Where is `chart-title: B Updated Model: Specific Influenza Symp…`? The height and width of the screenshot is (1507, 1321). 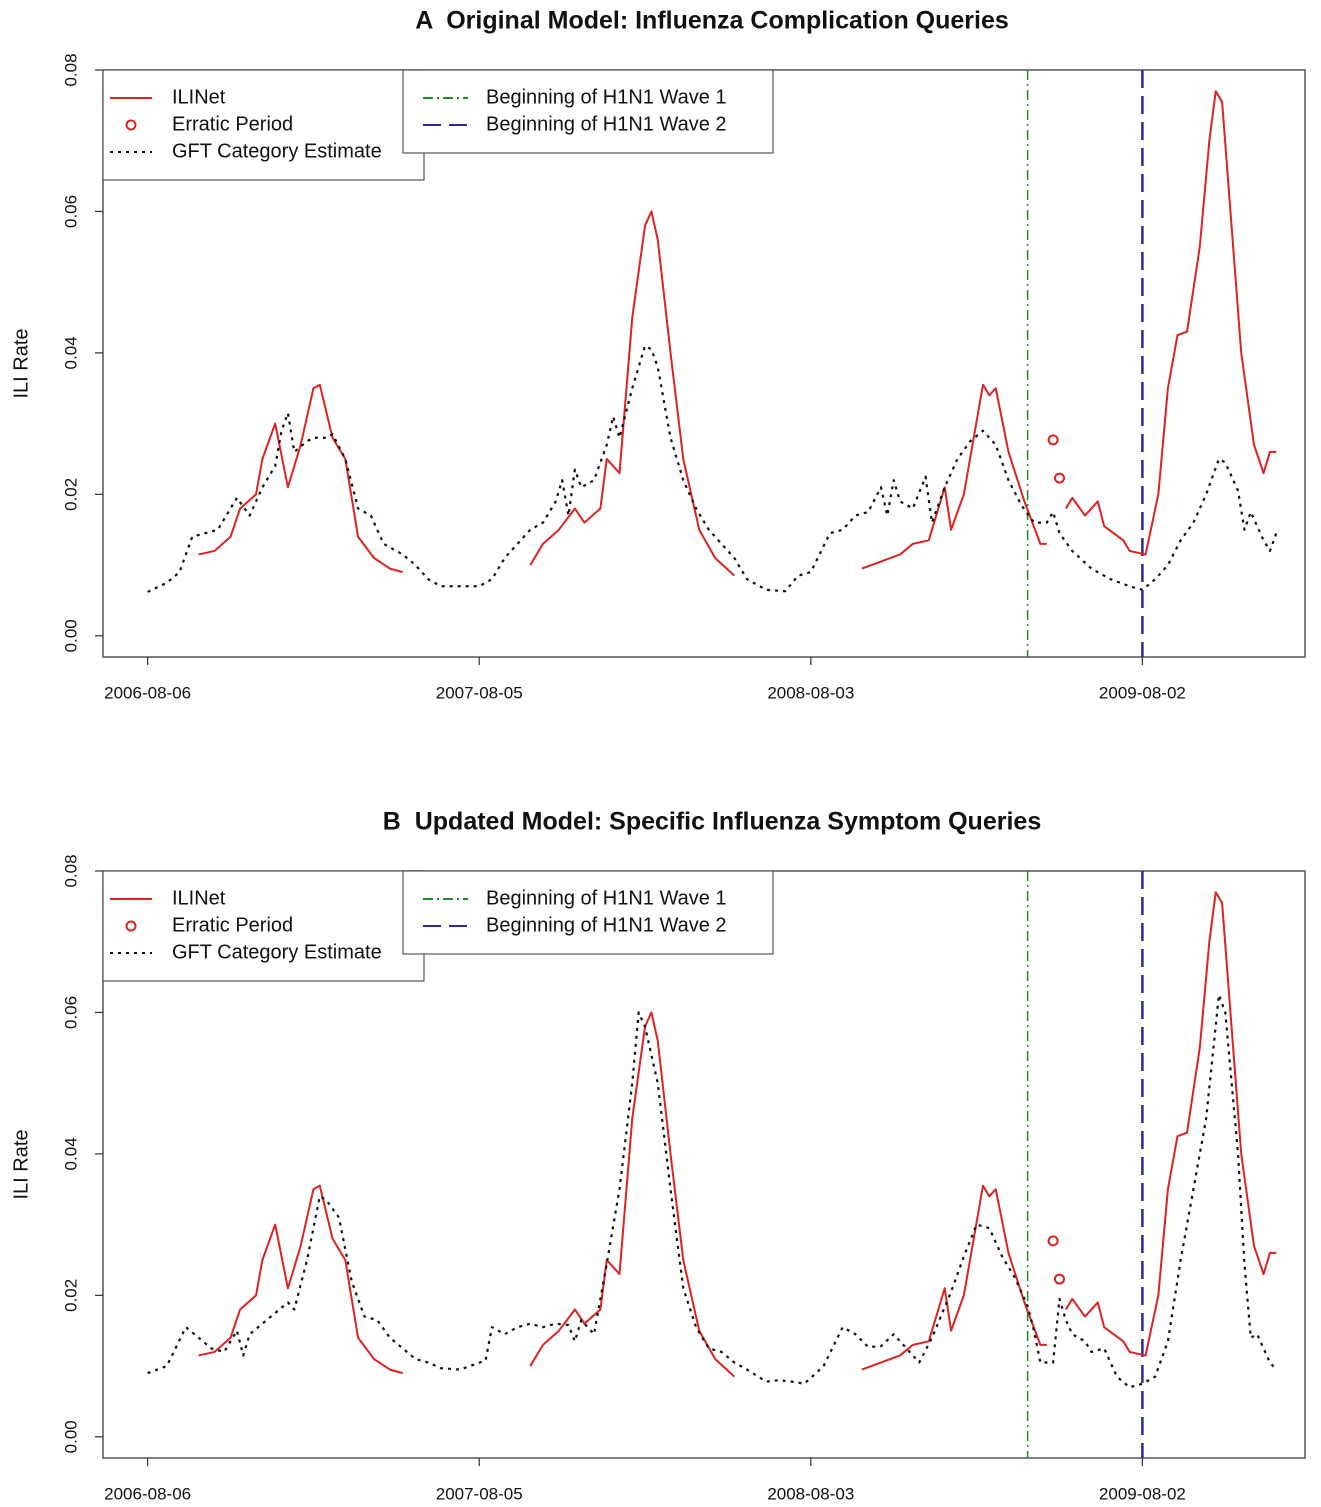 chart-title: B Updated Model: Specific Influenza Symp… is located at coordinates (712, 822).